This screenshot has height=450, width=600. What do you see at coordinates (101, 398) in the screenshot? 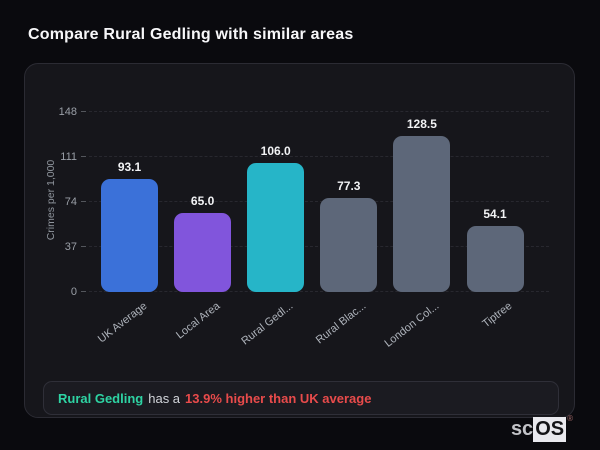
I see `insight-area-name: Rural Gedling` at bounding box center [101, 398].